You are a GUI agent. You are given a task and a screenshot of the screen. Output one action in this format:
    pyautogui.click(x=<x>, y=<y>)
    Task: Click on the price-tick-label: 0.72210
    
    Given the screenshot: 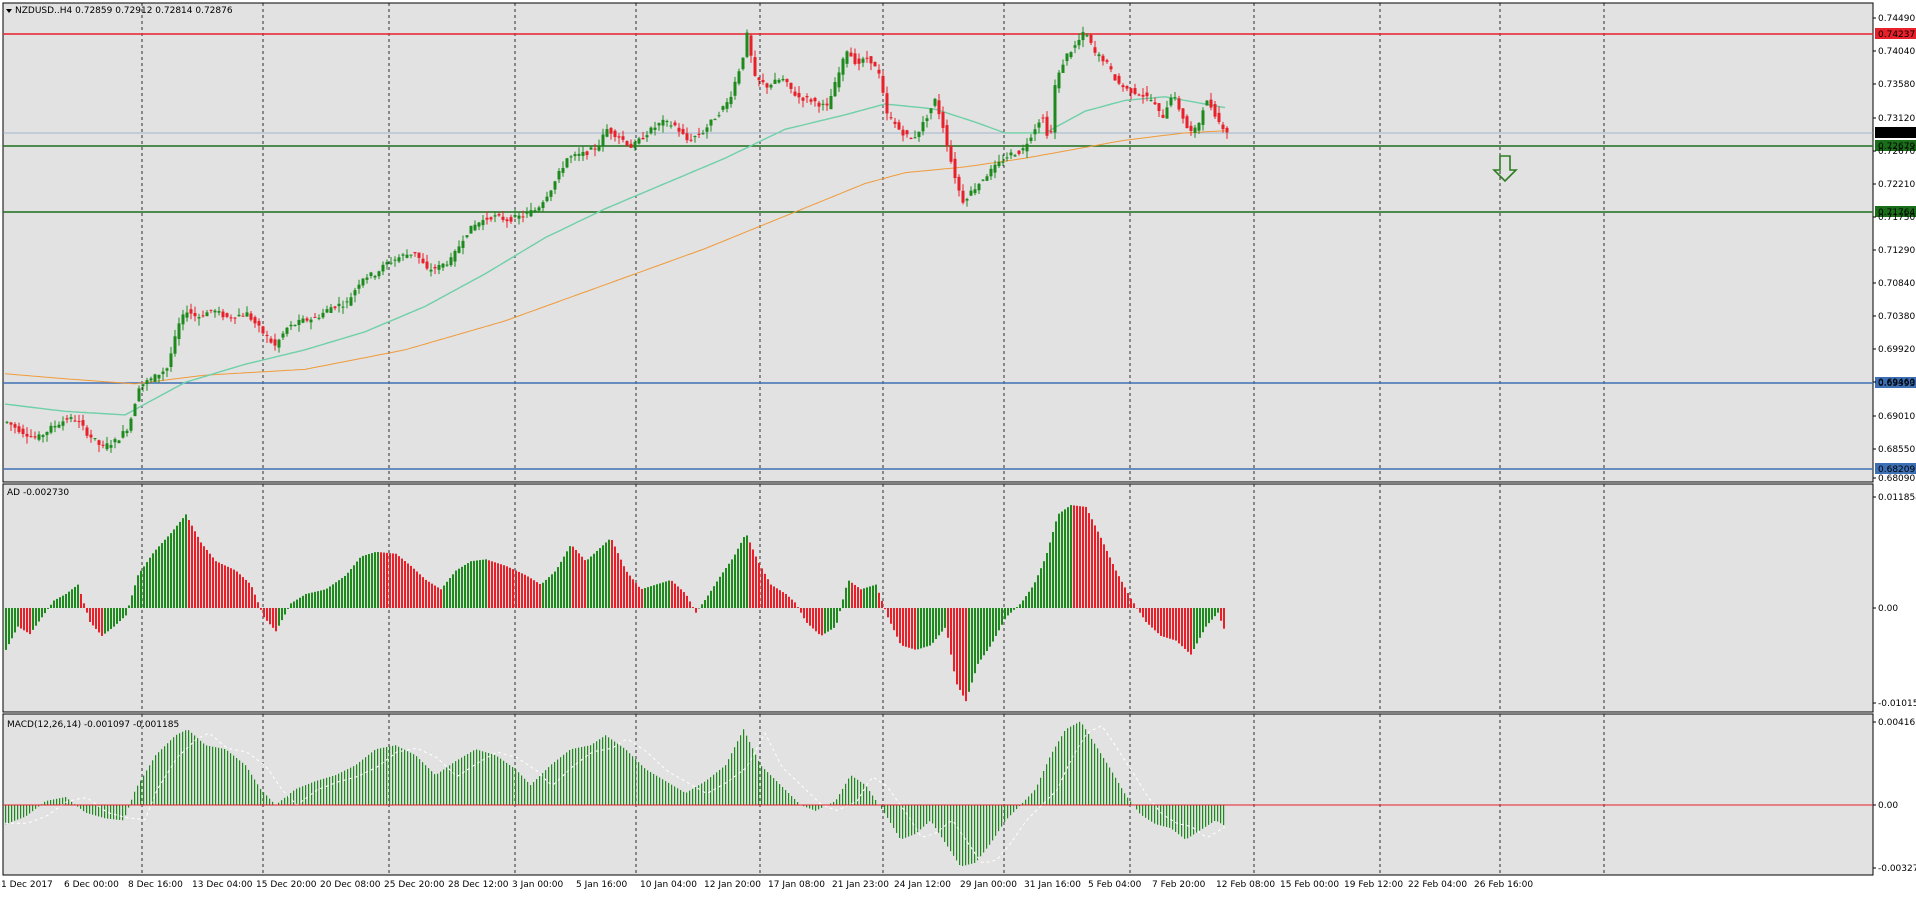 What is the action you would take?
    pyautogui.click(x=1896, y=185)
    